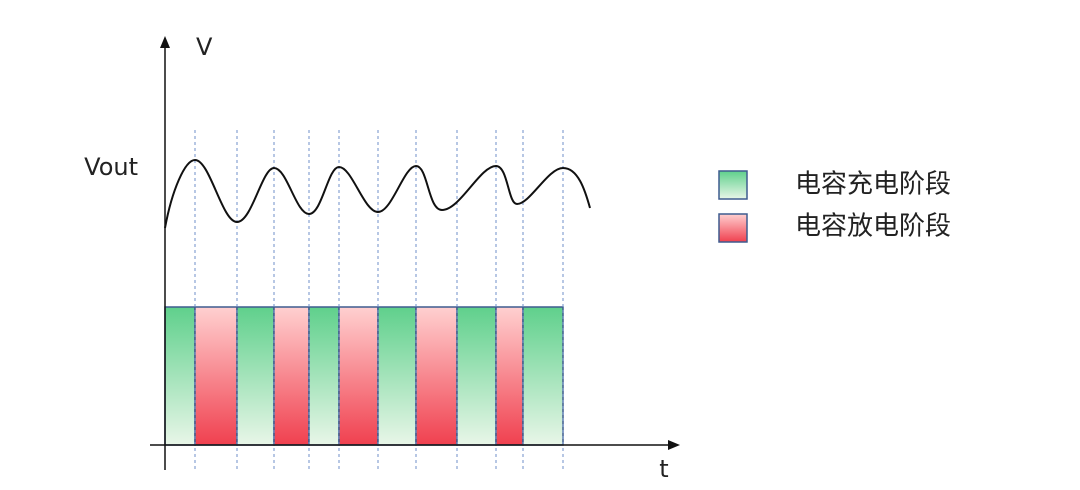  Describe the element at coordinates (674, 445) in the screenshot. I see `x-arrow` at that location.